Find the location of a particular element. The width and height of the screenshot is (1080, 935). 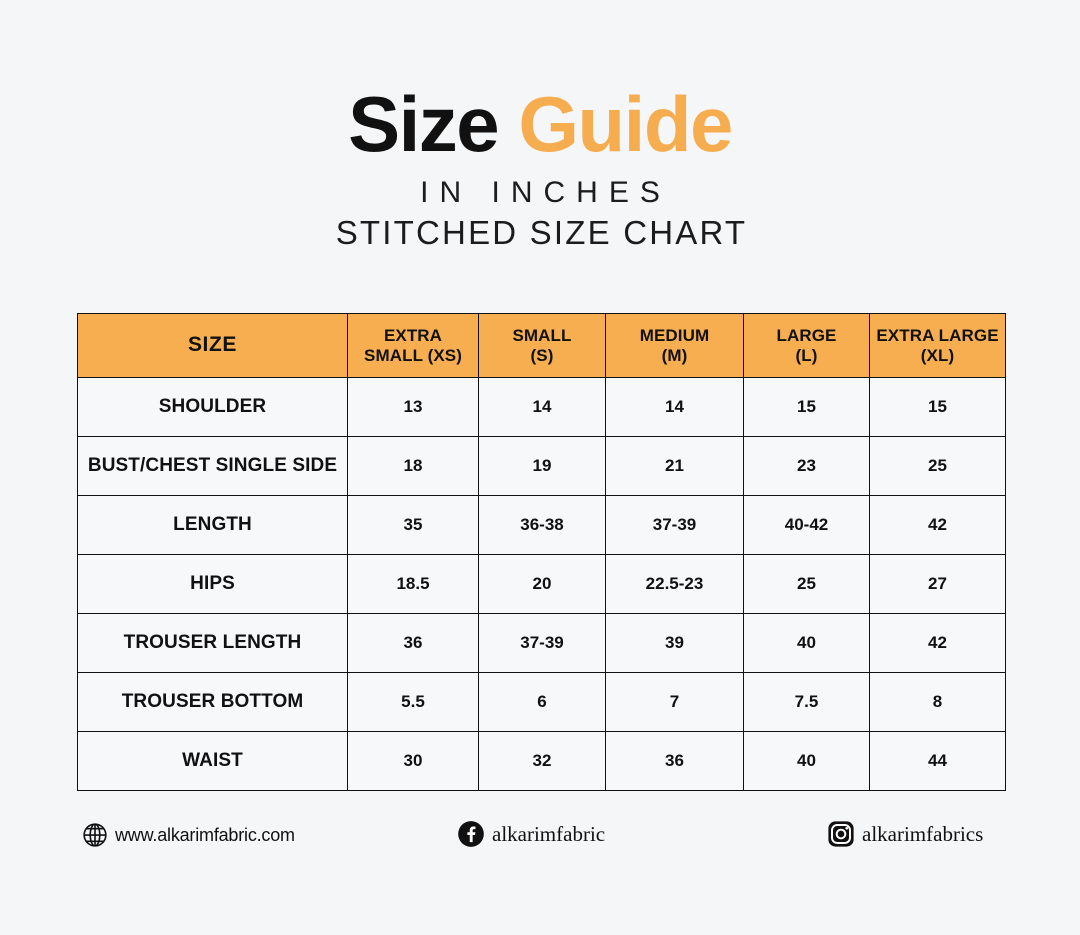

cell-shoulder-m: 14 is located at coordinates (674, 407).